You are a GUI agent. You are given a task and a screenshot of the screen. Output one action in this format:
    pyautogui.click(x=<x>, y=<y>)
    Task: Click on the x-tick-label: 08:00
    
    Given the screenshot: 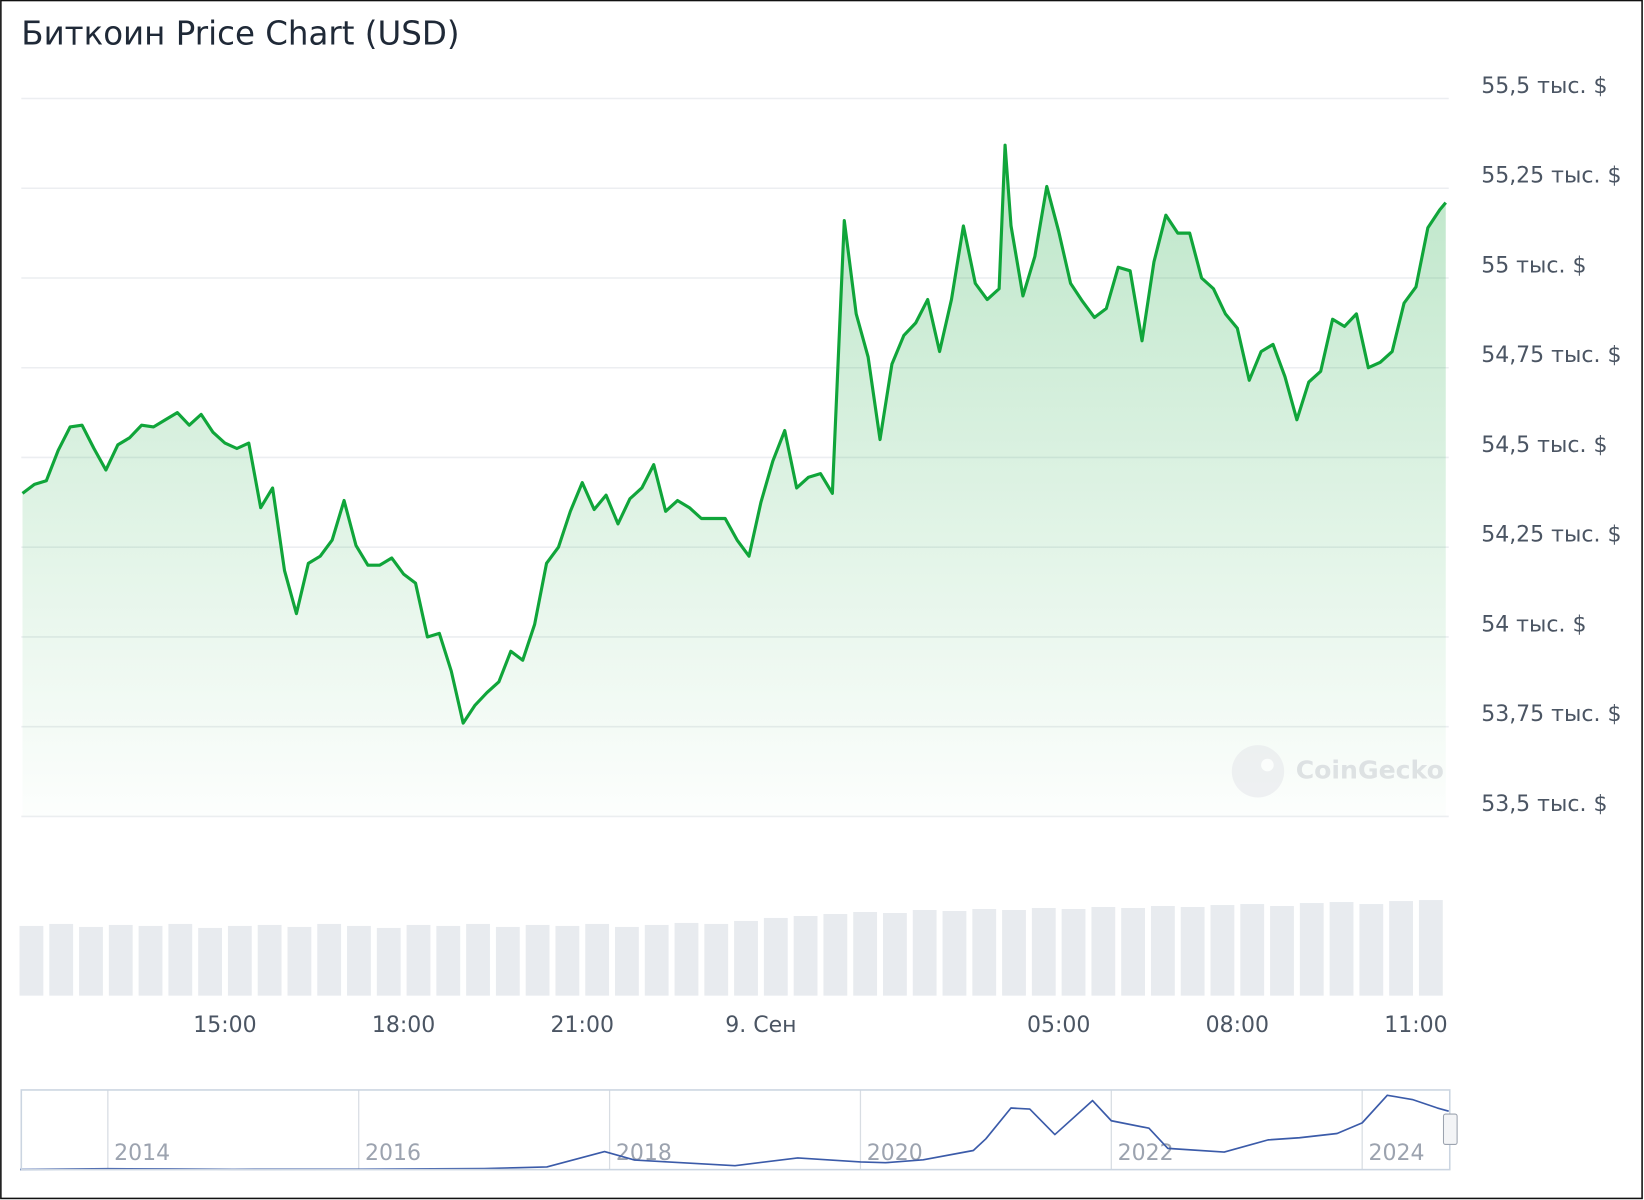 What is the action you would take?
    pyautogui.click(x=1237, y=1025)
    